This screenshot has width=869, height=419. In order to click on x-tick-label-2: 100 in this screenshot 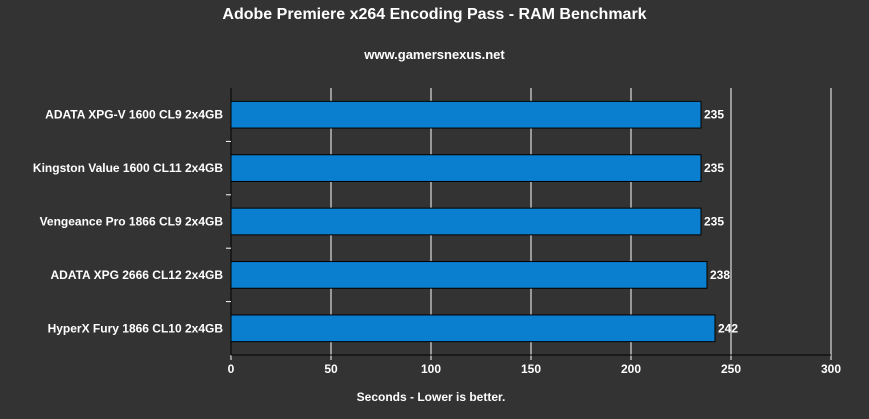, I will do `click(431, 369)`.